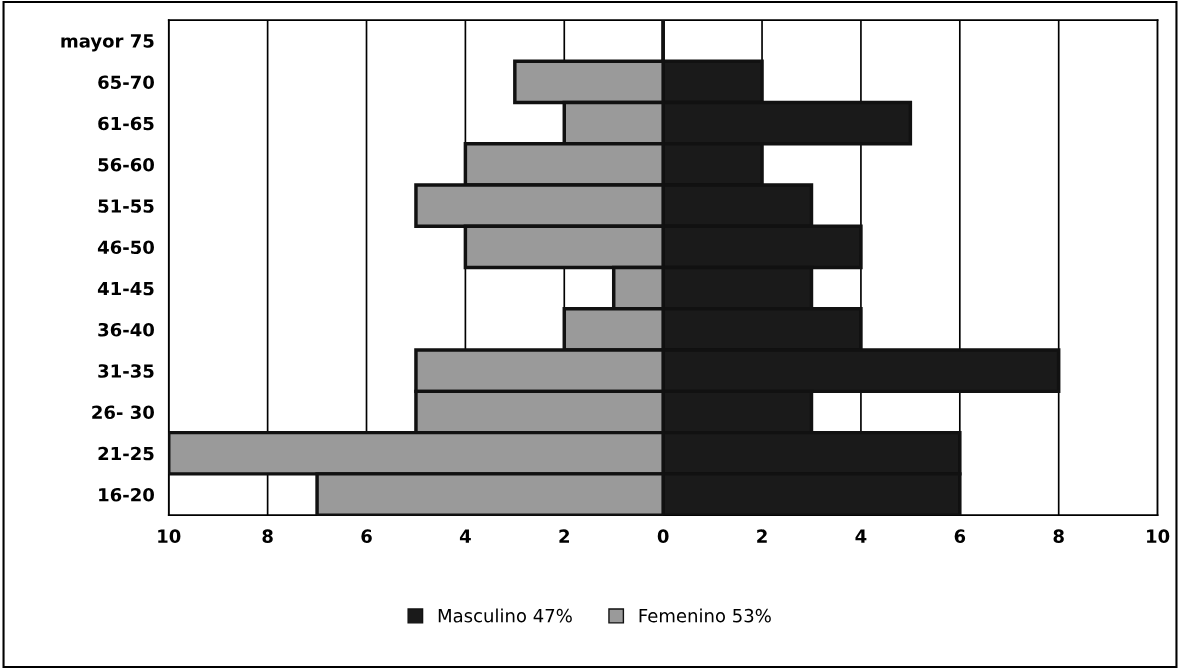 The width and height of the screenshot is (1180, 669). What do you see at coordinates (505, 615) in the screenshot?
I see `legend-label: Masculino 47%` at bounding box center [505, 615].